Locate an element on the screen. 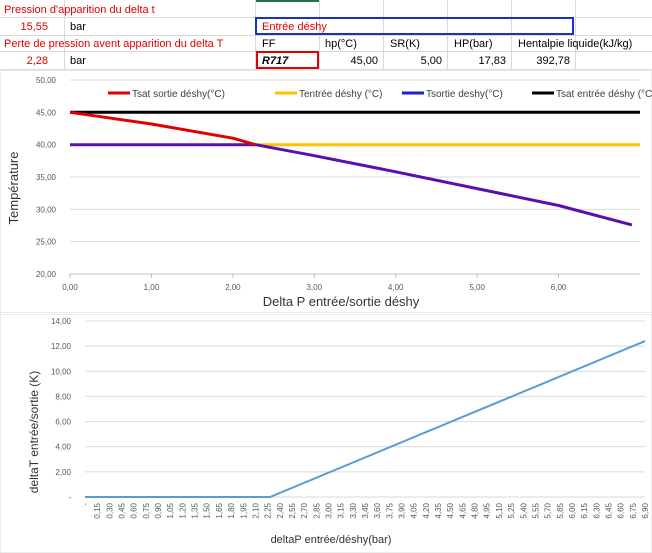 The image size is (652, 553). chart2-xtick-label: 6,75 is located at coordinates (633, 510).